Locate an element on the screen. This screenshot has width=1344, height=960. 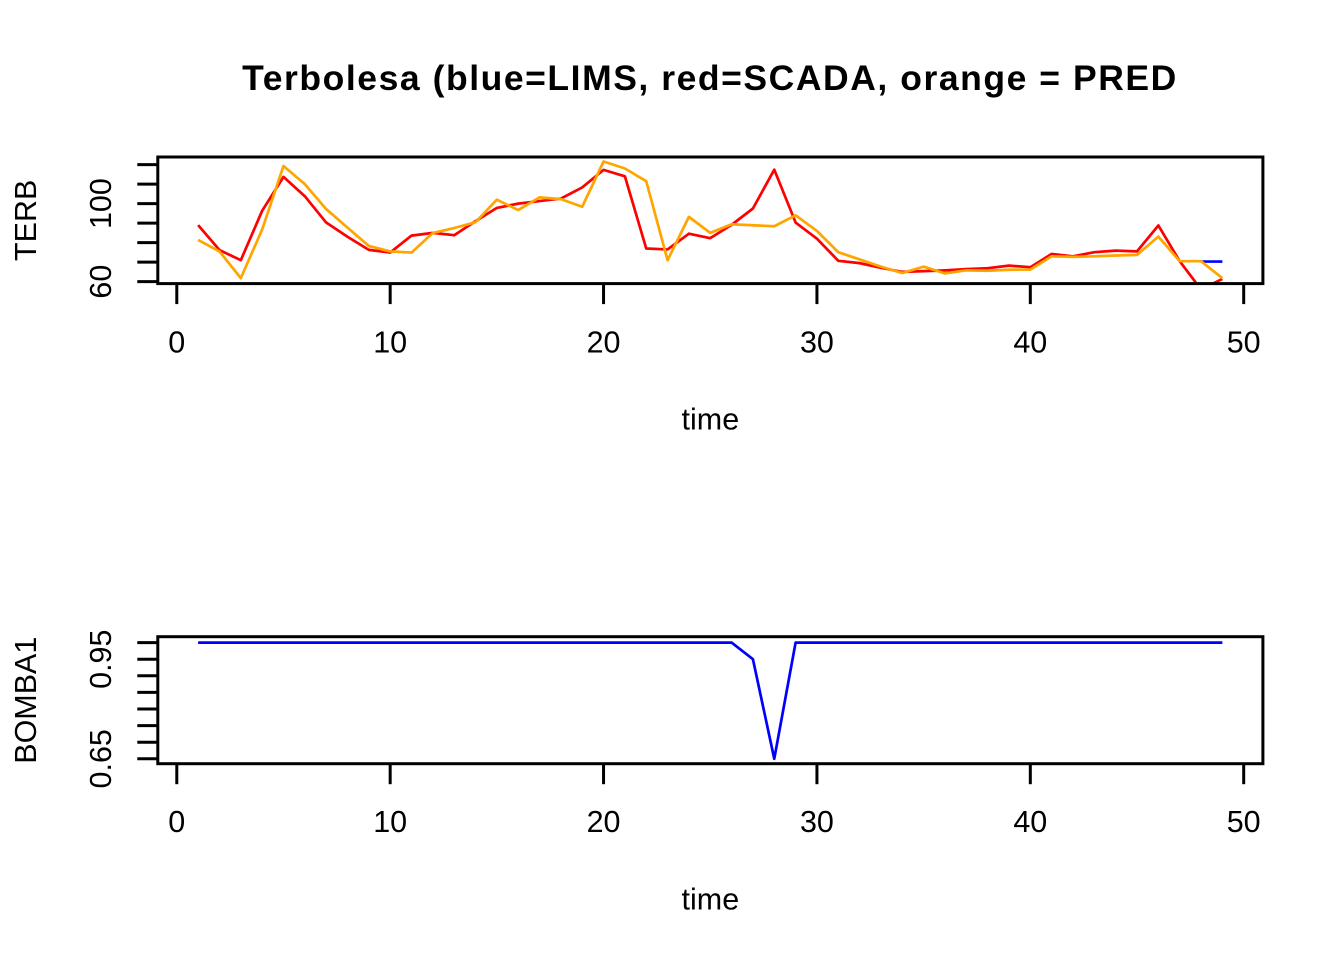
series-line-scada is located at coordinates (710, 226).